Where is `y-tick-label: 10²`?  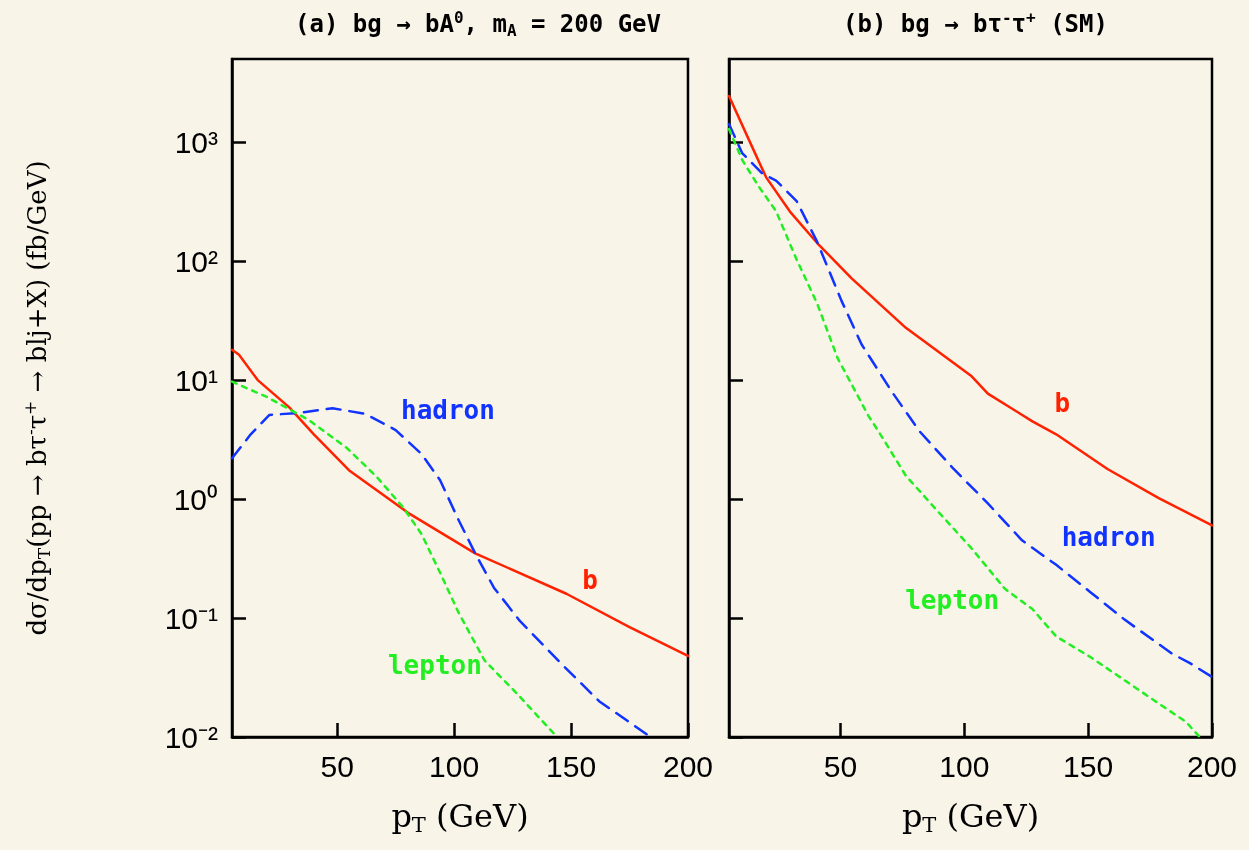
y-tick-label: 10² is located at coordinates (196, 261).